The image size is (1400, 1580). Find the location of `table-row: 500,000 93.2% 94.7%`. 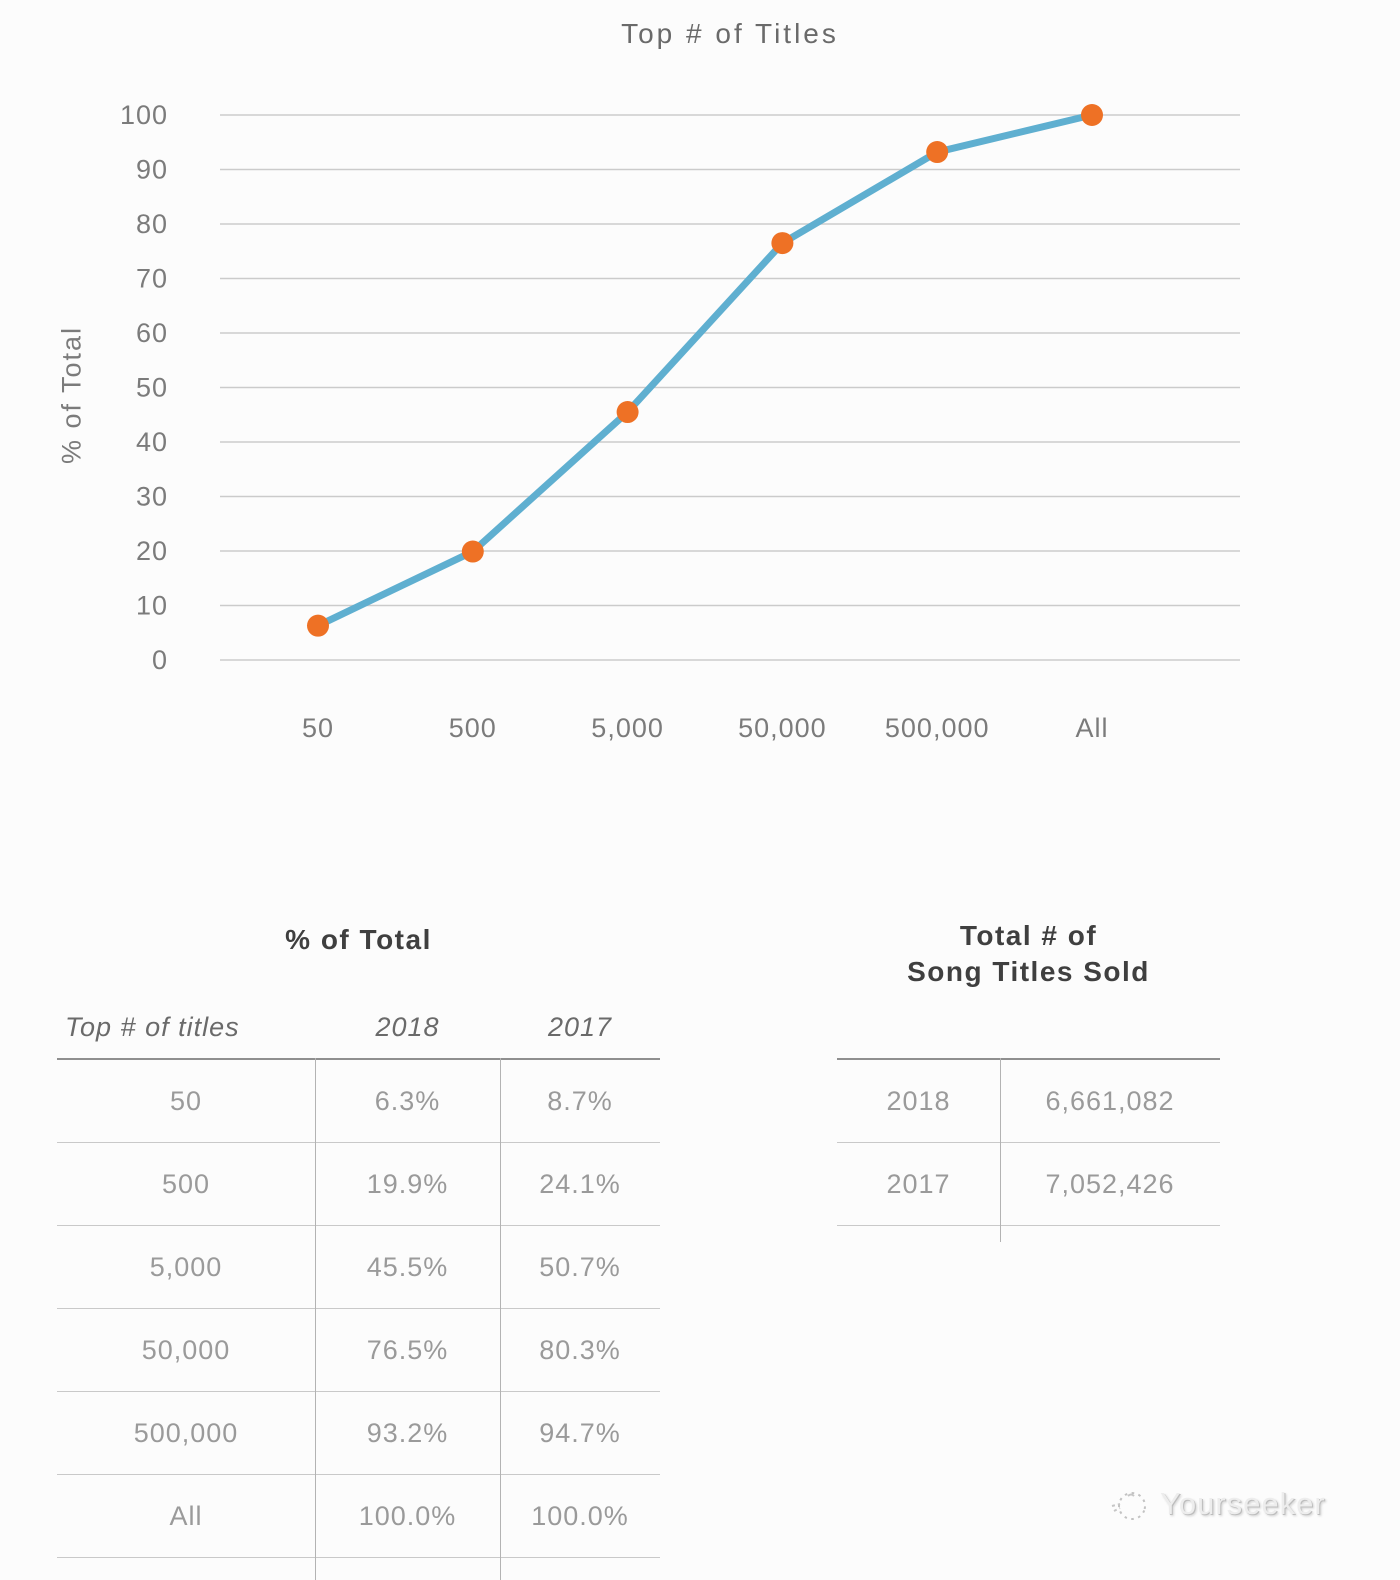

table-row: 500,000 93.2% 94.7% is located at coordinates (358, 1433).